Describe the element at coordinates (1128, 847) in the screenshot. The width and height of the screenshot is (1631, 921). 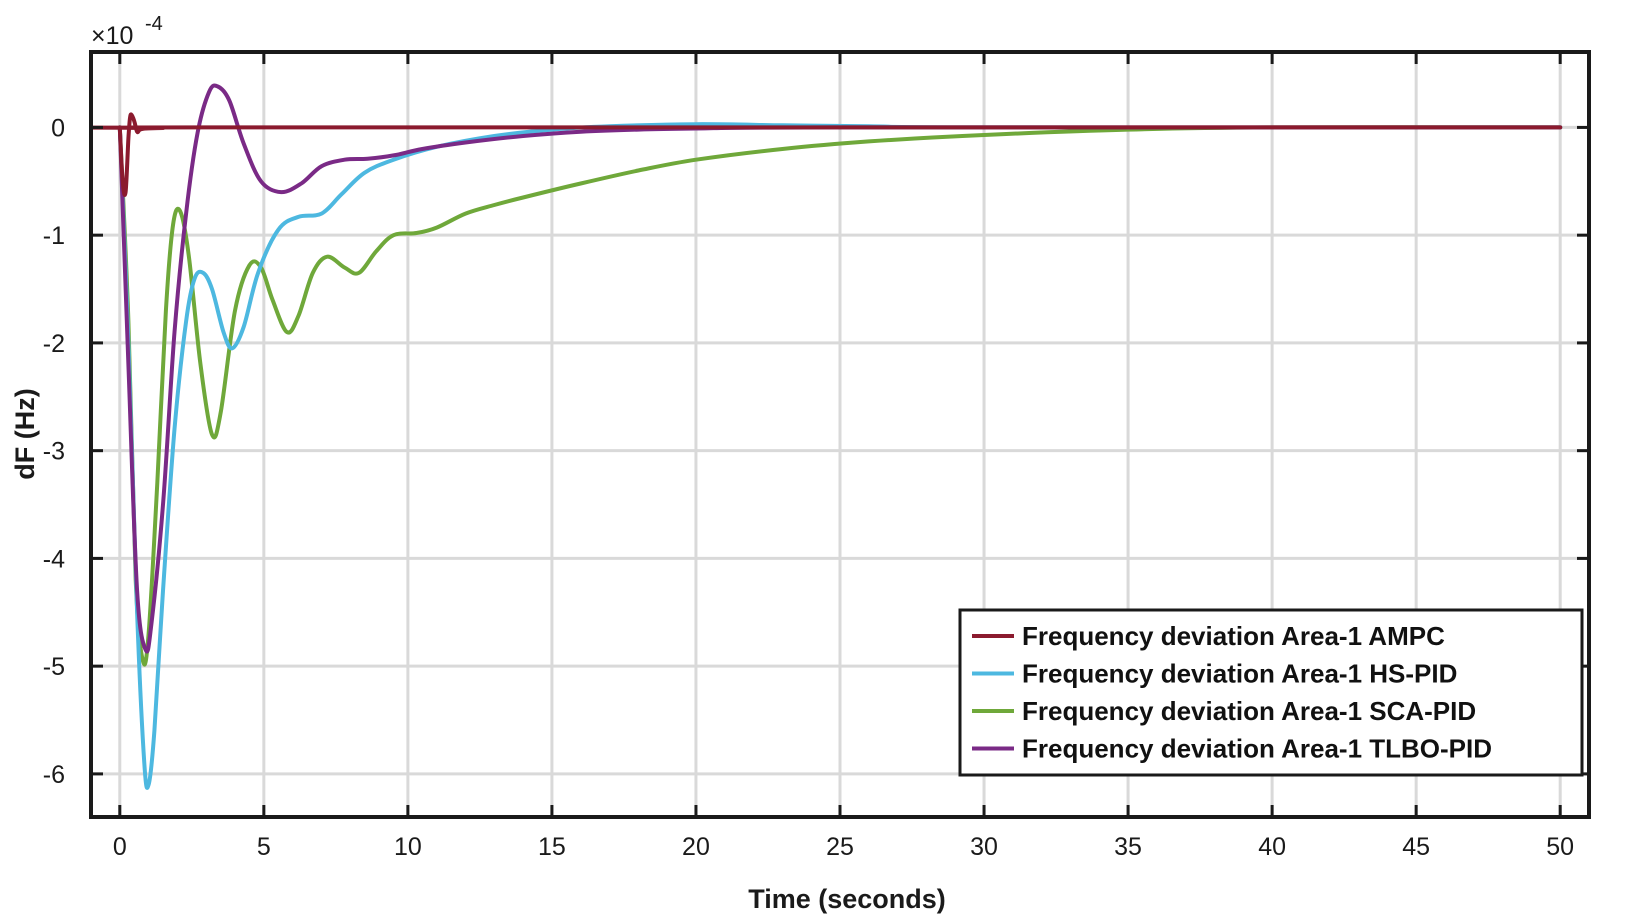
I see `x-tick-label: 35` at that location.